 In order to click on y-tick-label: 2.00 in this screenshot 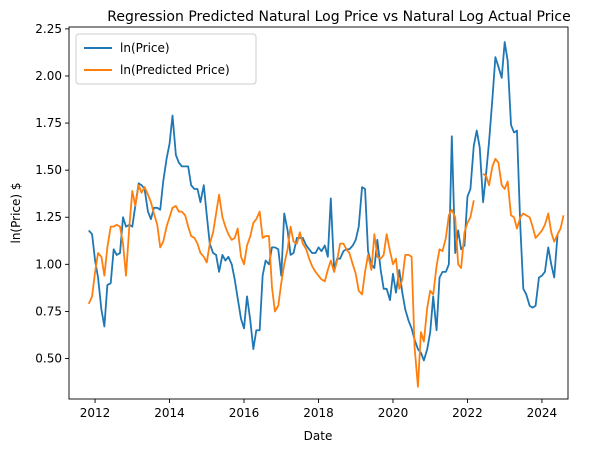, I will do `click(48, 76)`.